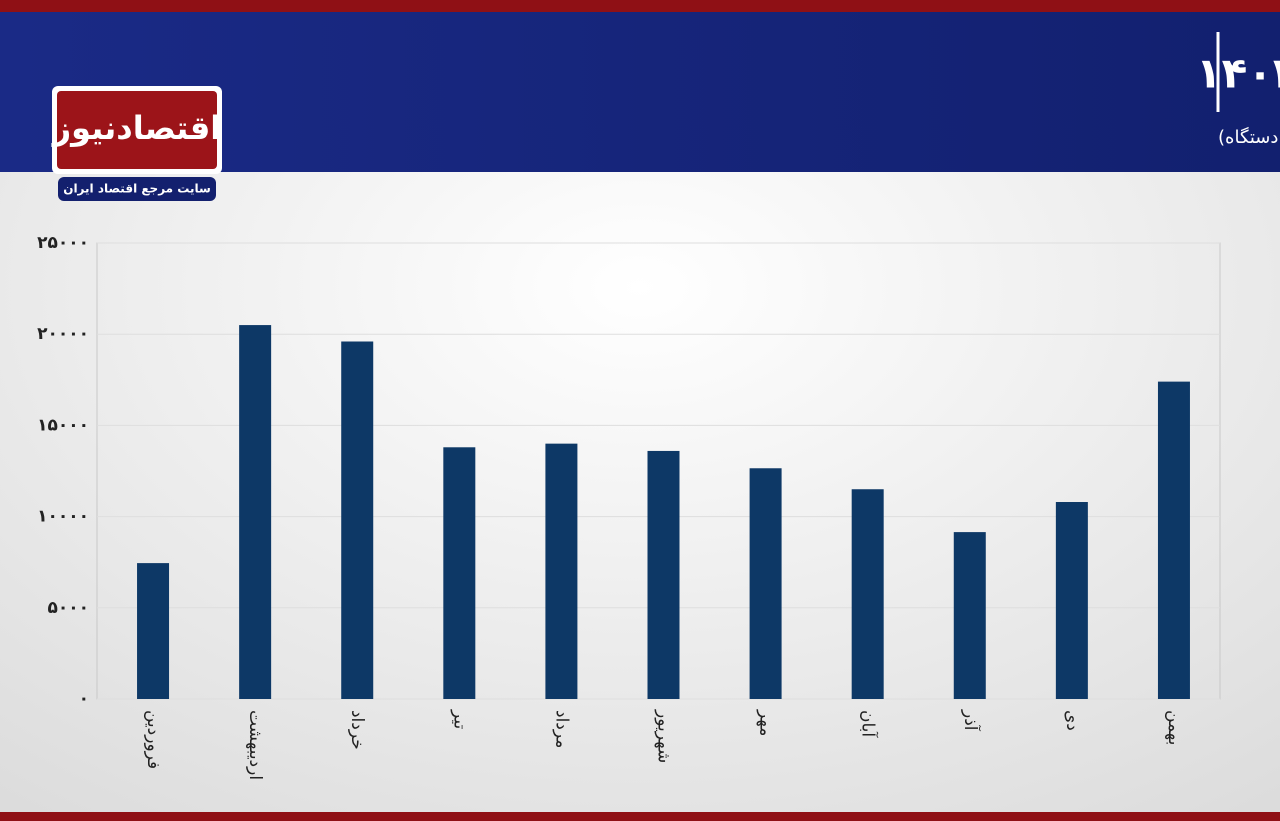  What do you see at coordinates (640, 816) in the screenshot?
I see `bottom-strip` at bounding box center [640, 816].